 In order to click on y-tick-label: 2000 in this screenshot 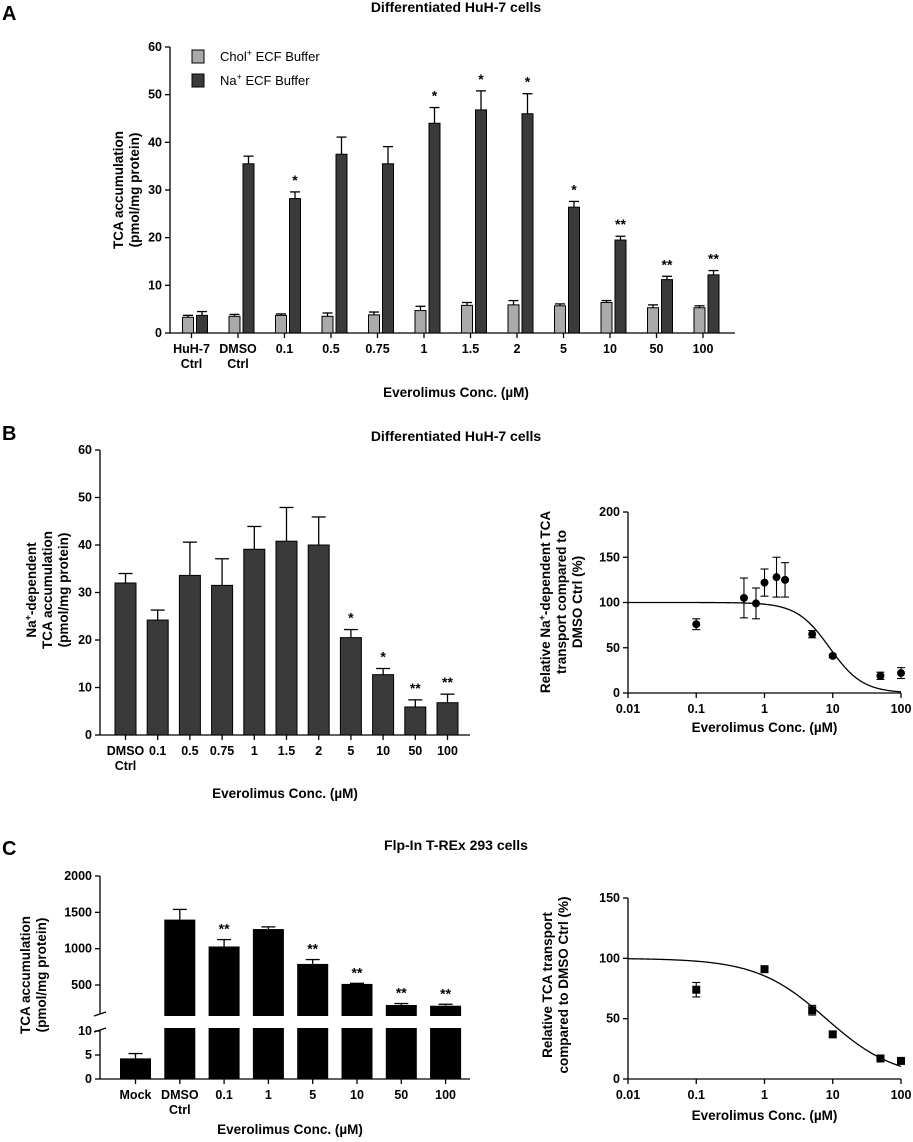, I will do `click(78, 876)`.